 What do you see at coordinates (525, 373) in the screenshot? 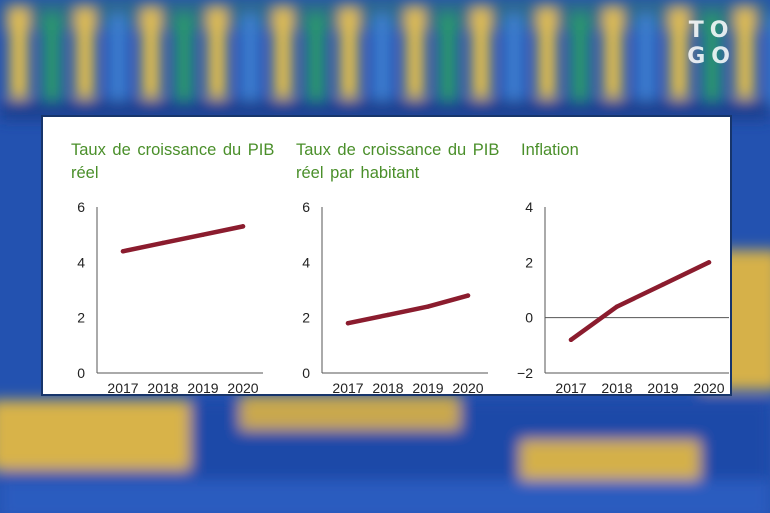
I see `y-tick-label: −2` at bounding box center [525, 373].